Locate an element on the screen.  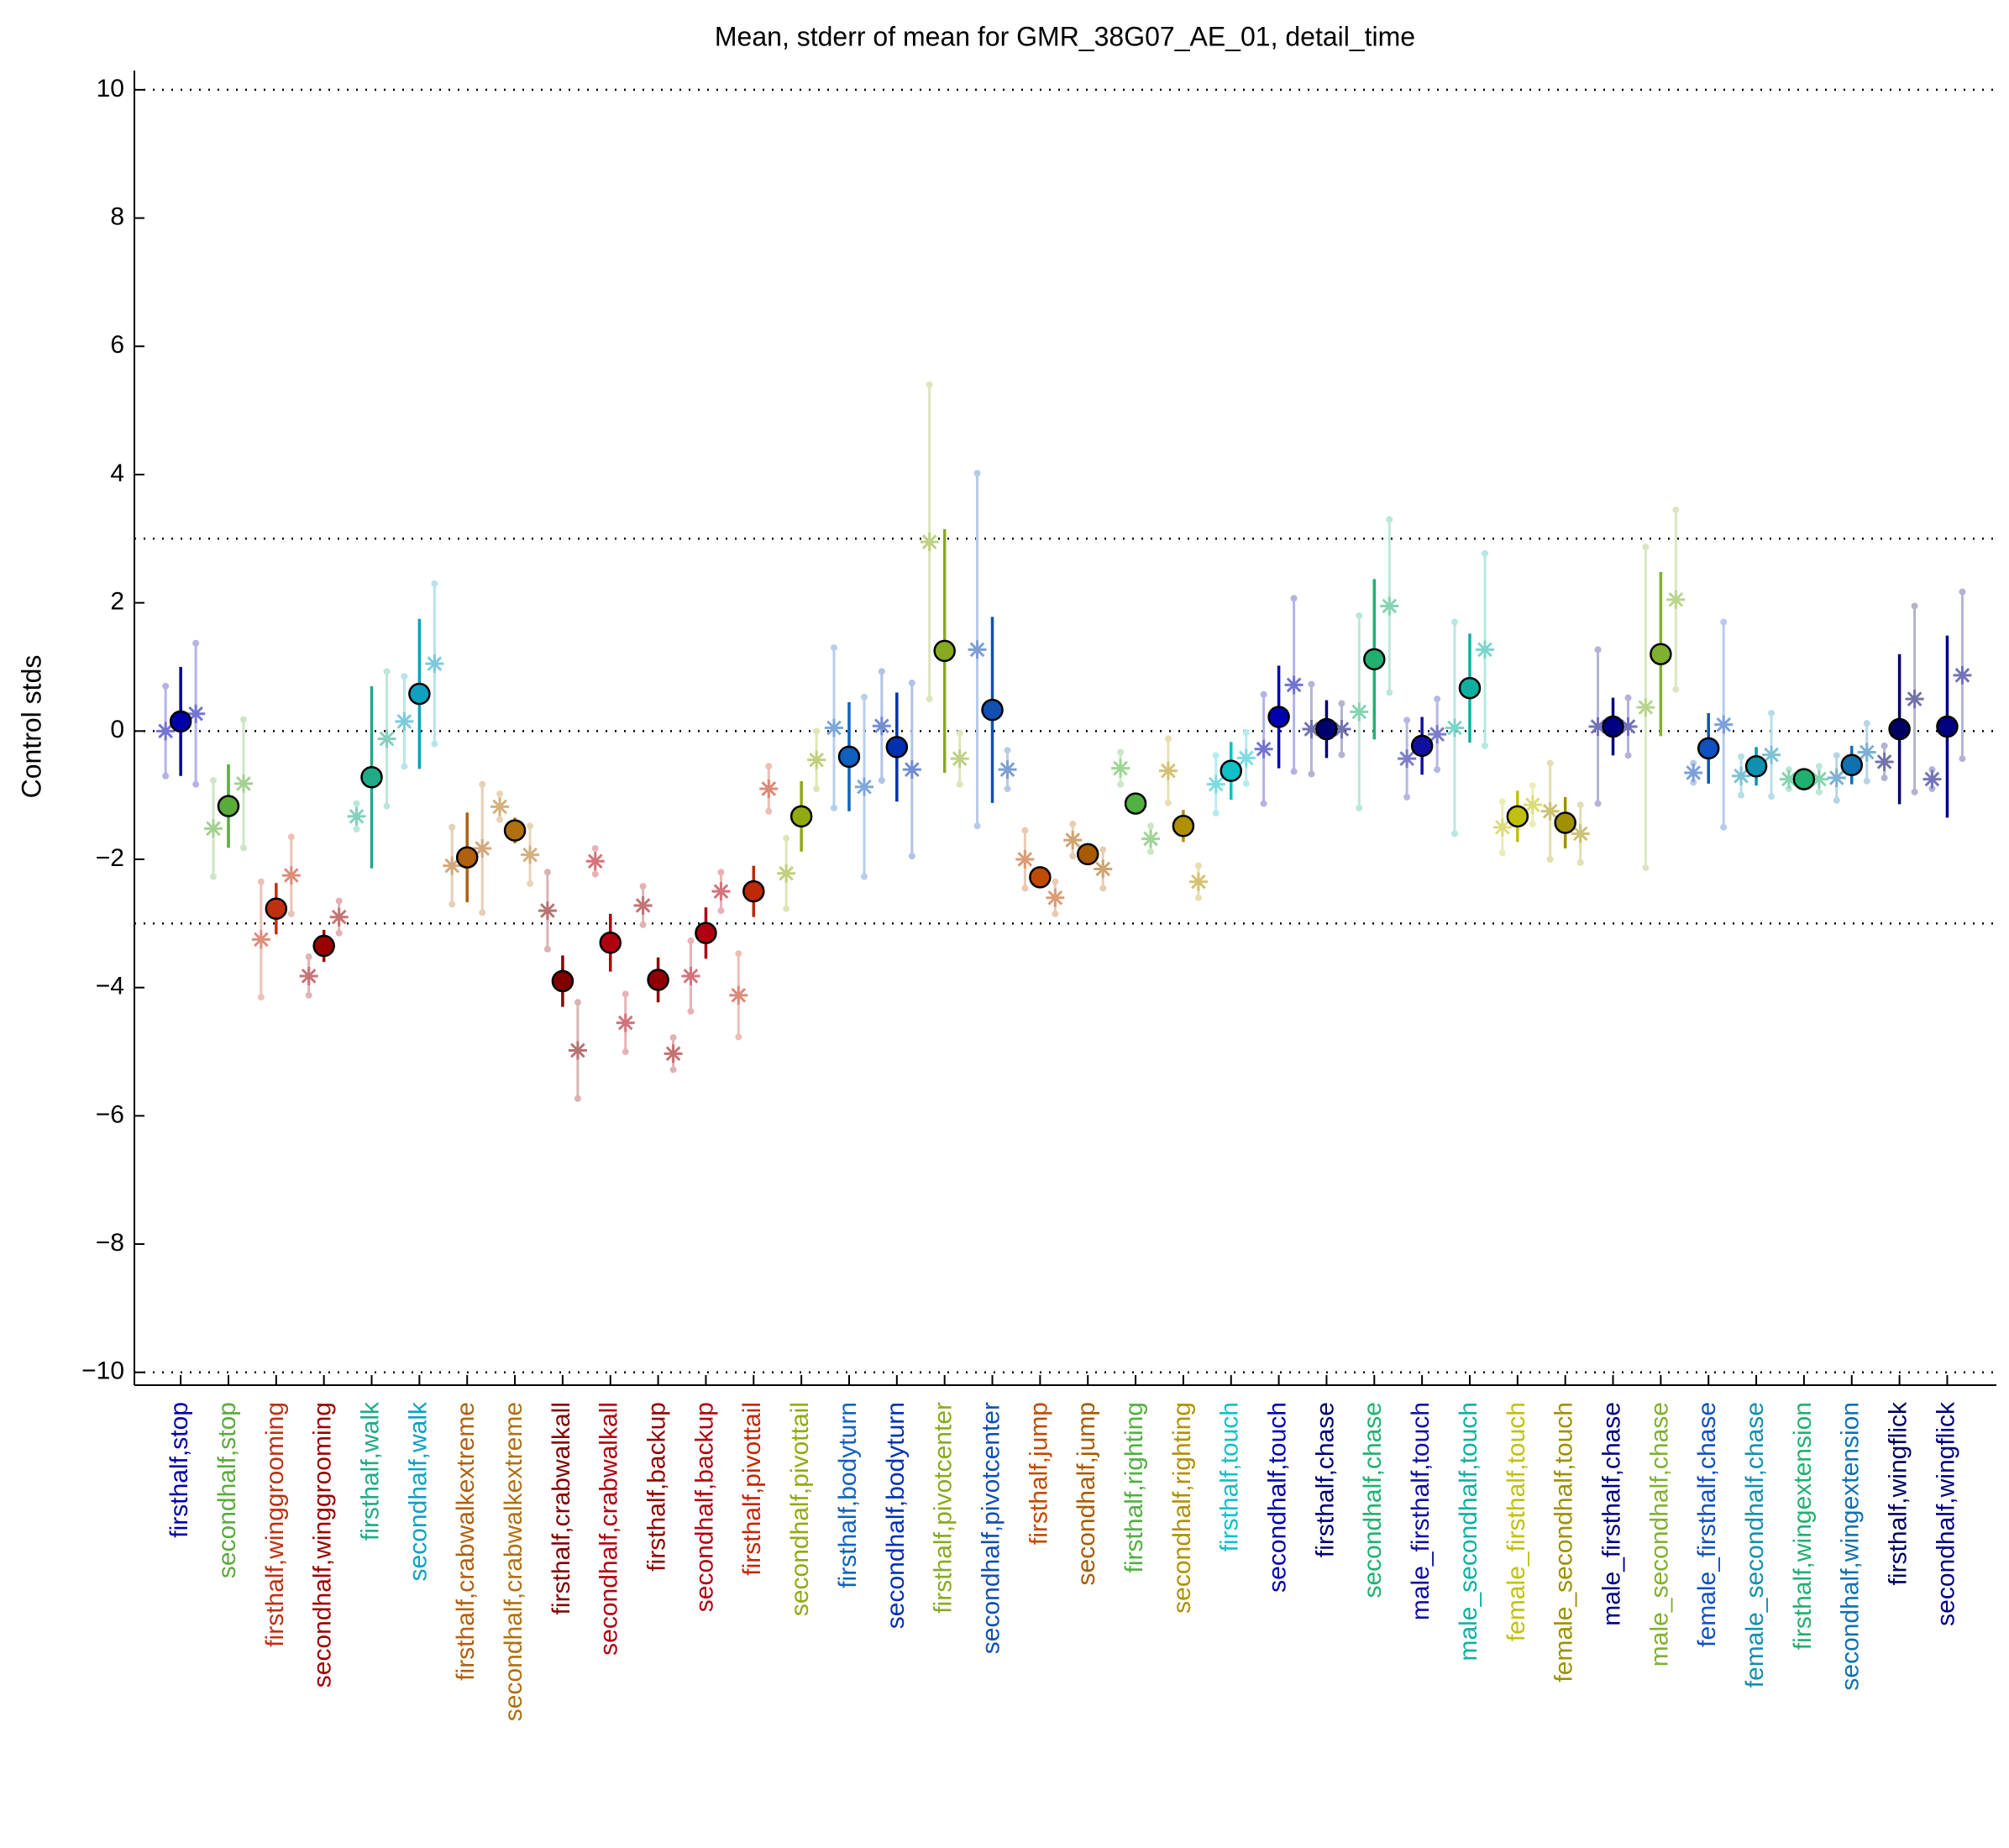
x-tick-label: female_secondhalf,chase is located at coordinates (1755, 1545).